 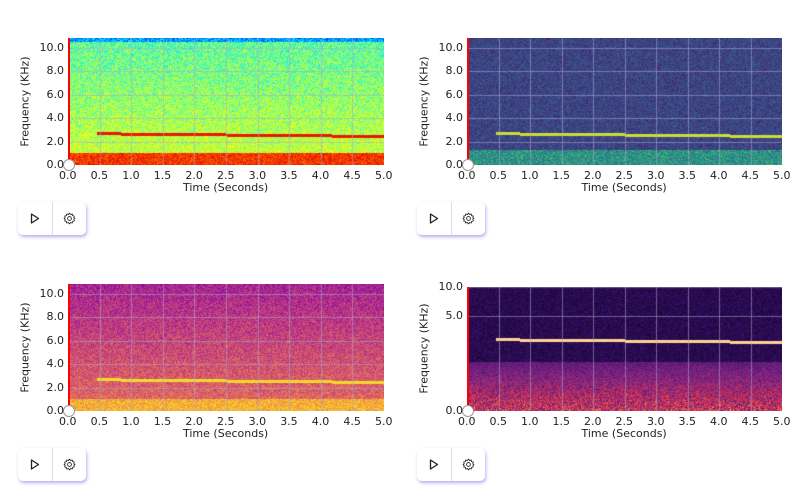 What do you see at coordinates (455, 315) in the screenshot?
I see `y-tick-label: 5.0` at bounding box center [455, 315].